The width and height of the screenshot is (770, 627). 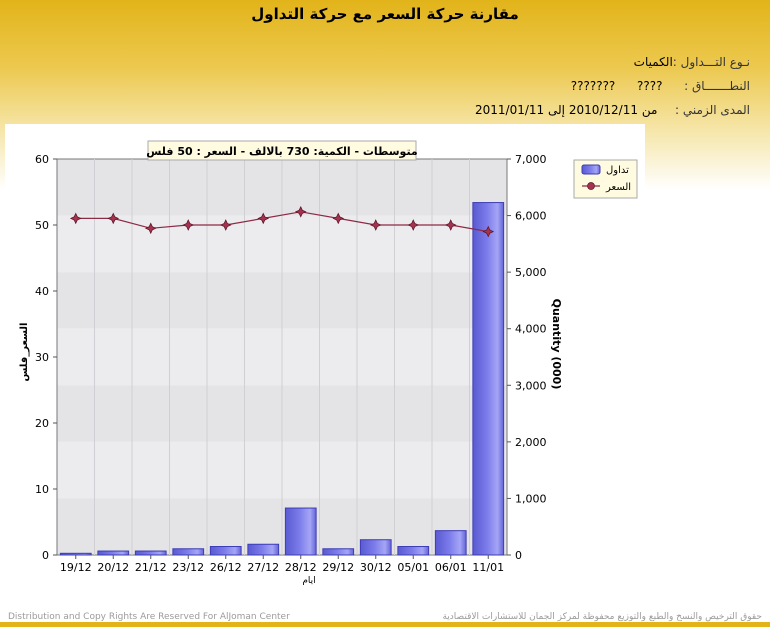 I want to click on trade-type-value: الكميات, so click(x=653, y=62).